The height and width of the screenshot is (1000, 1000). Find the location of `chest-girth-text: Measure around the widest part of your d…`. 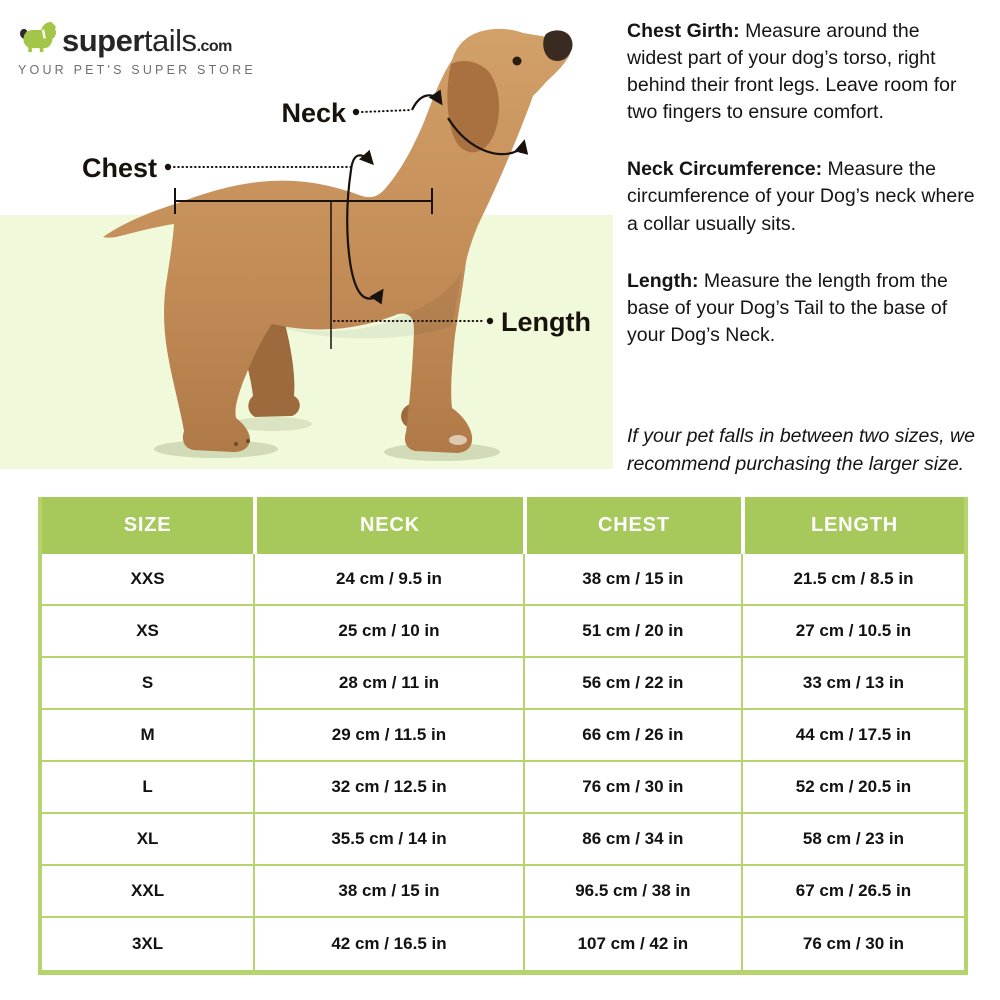

chest-girth-text: Measure around the widest part of your d… is located at coordinates (792, 72).